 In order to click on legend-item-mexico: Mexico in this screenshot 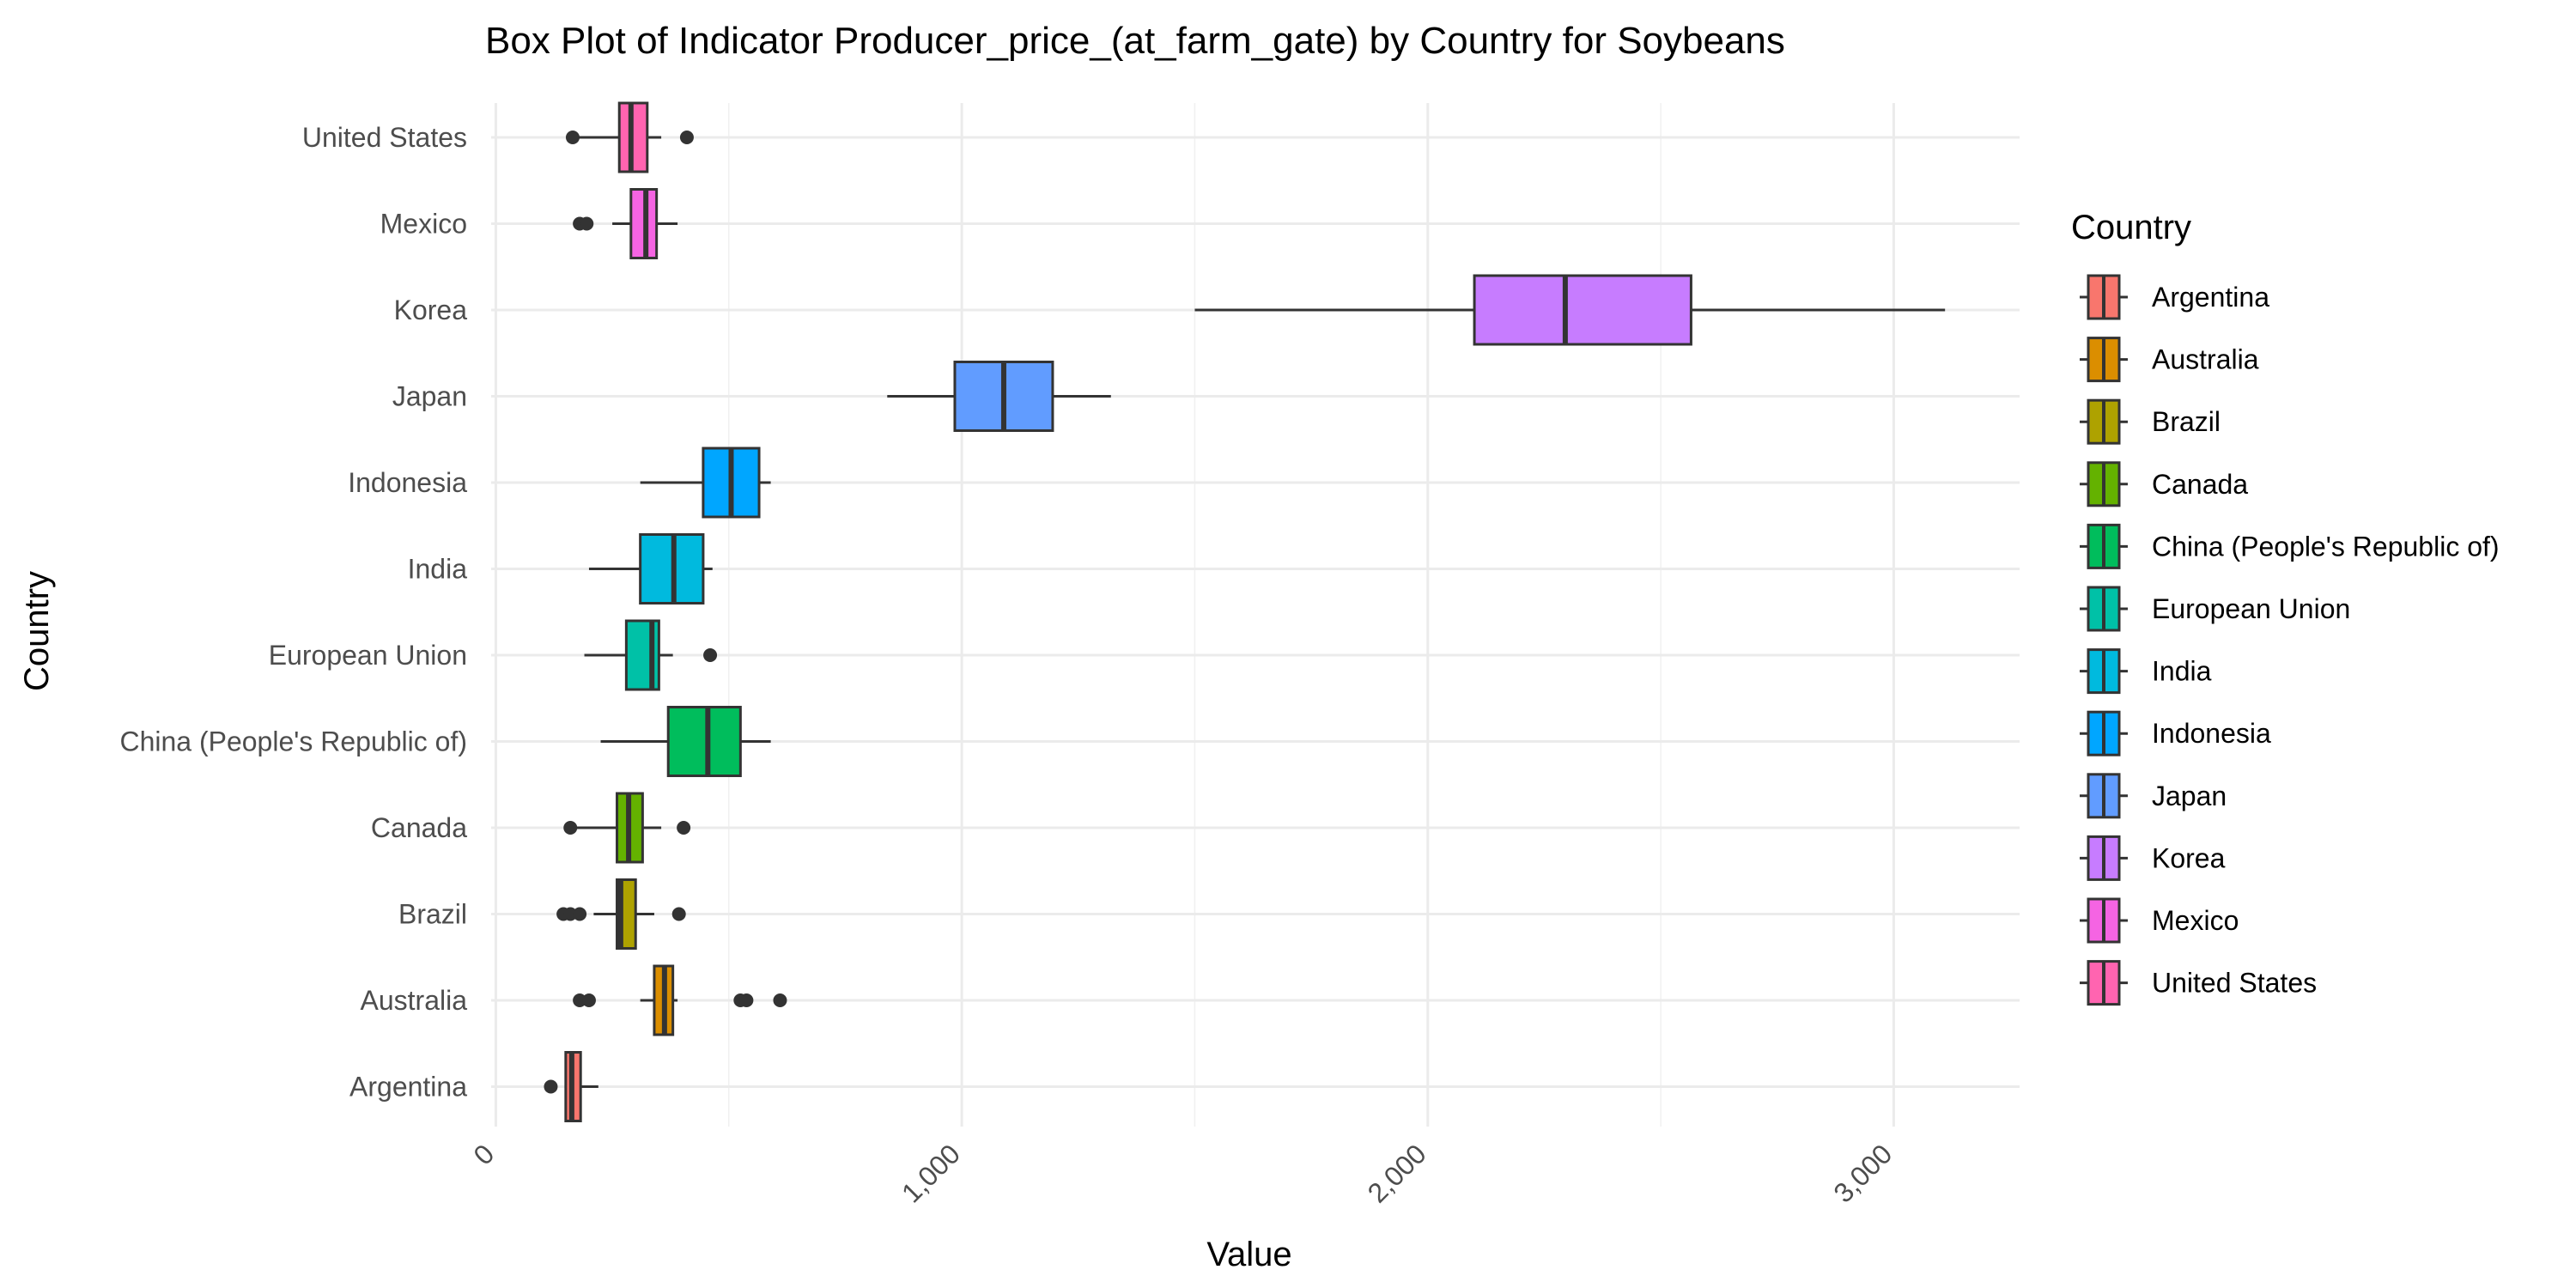, I will do `click(2159, 921)`.